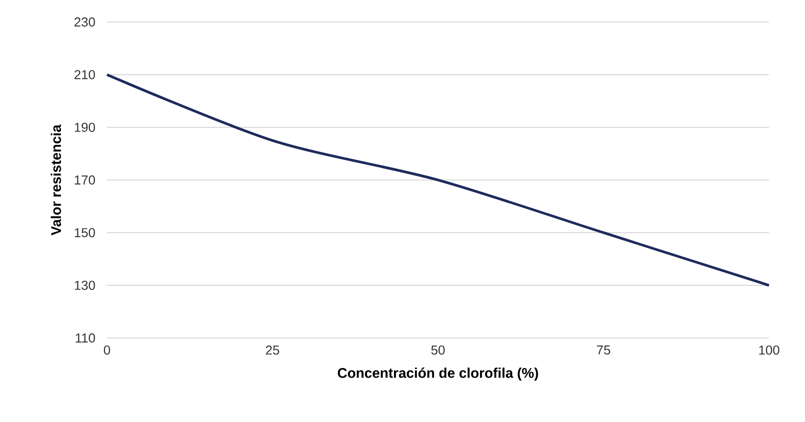 The height and width of the screenshot is (422, 805). I want to click on y-tick-label: 210, so click(84, 75).